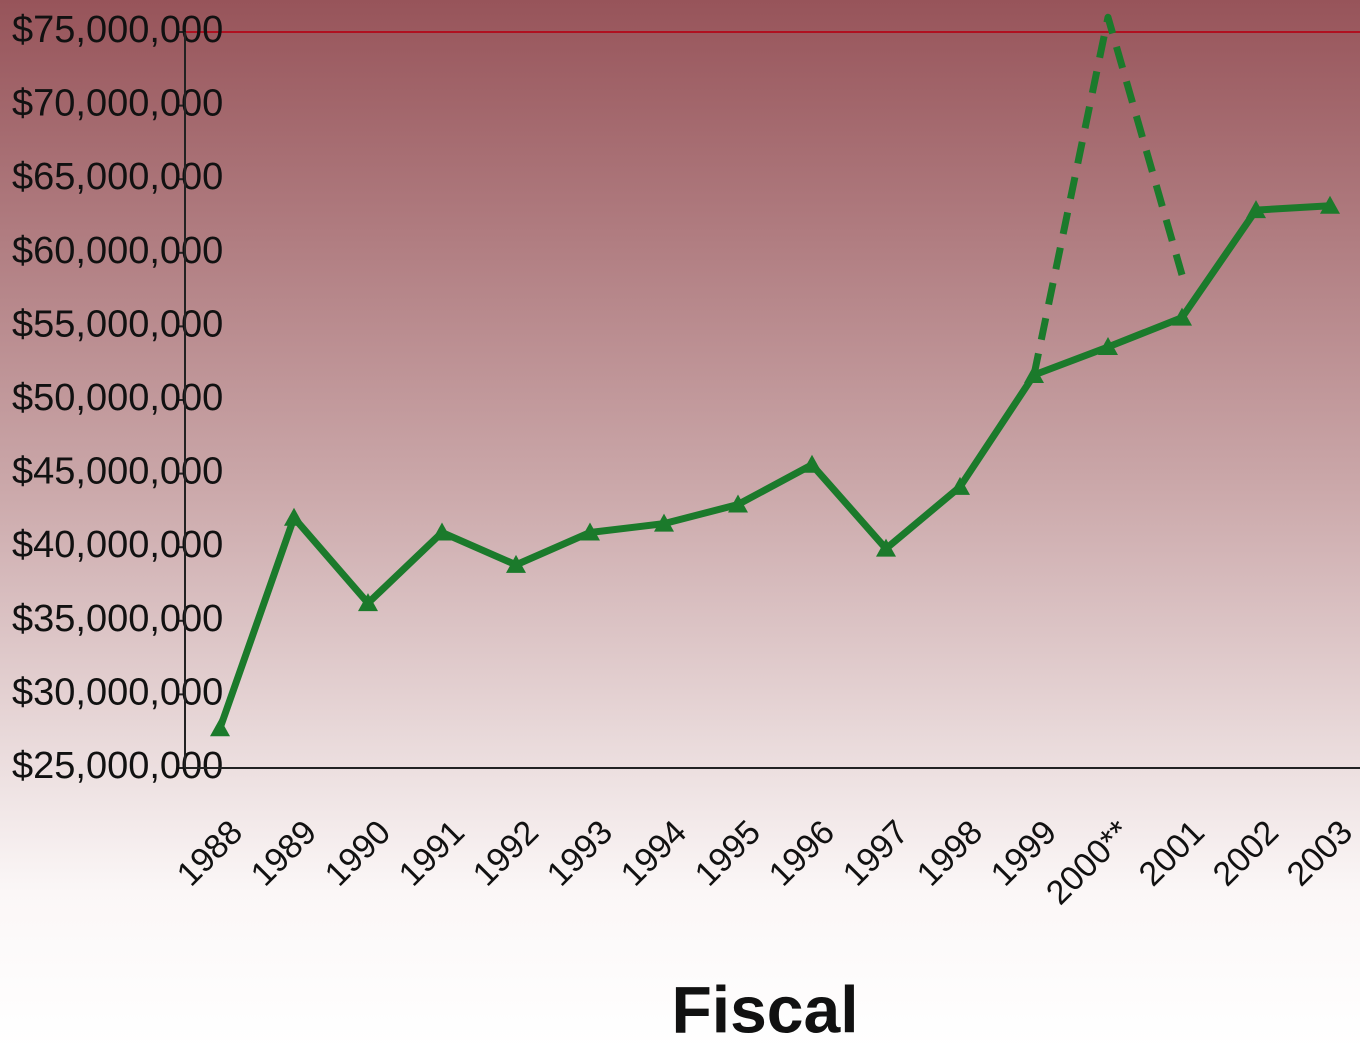 Image resolution: width=1360 pixels, height=1049 pixels. I want to click on y-tick-label: $55,000,000, so click(117, 324).